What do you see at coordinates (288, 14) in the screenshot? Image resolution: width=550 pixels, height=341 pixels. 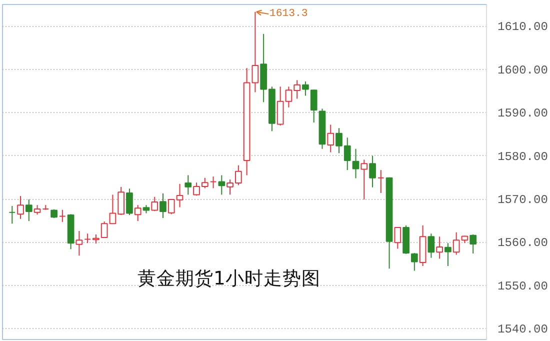 I see `annotation: 1613.3` at bounding box center [288, 14].